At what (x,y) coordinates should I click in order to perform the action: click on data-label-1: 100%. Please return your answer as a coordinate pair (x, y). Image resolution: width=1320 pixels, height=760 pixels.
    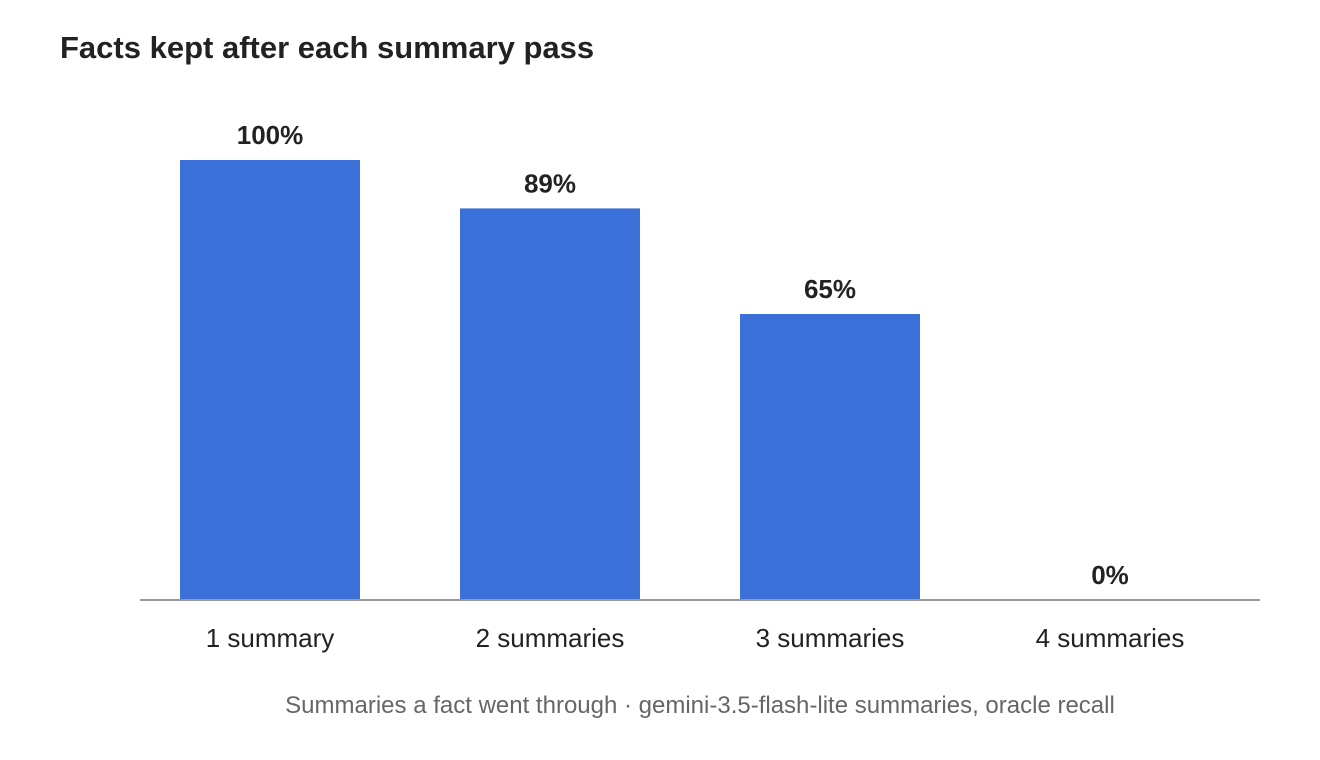
    Looking at the image, I should click on (270, 135).